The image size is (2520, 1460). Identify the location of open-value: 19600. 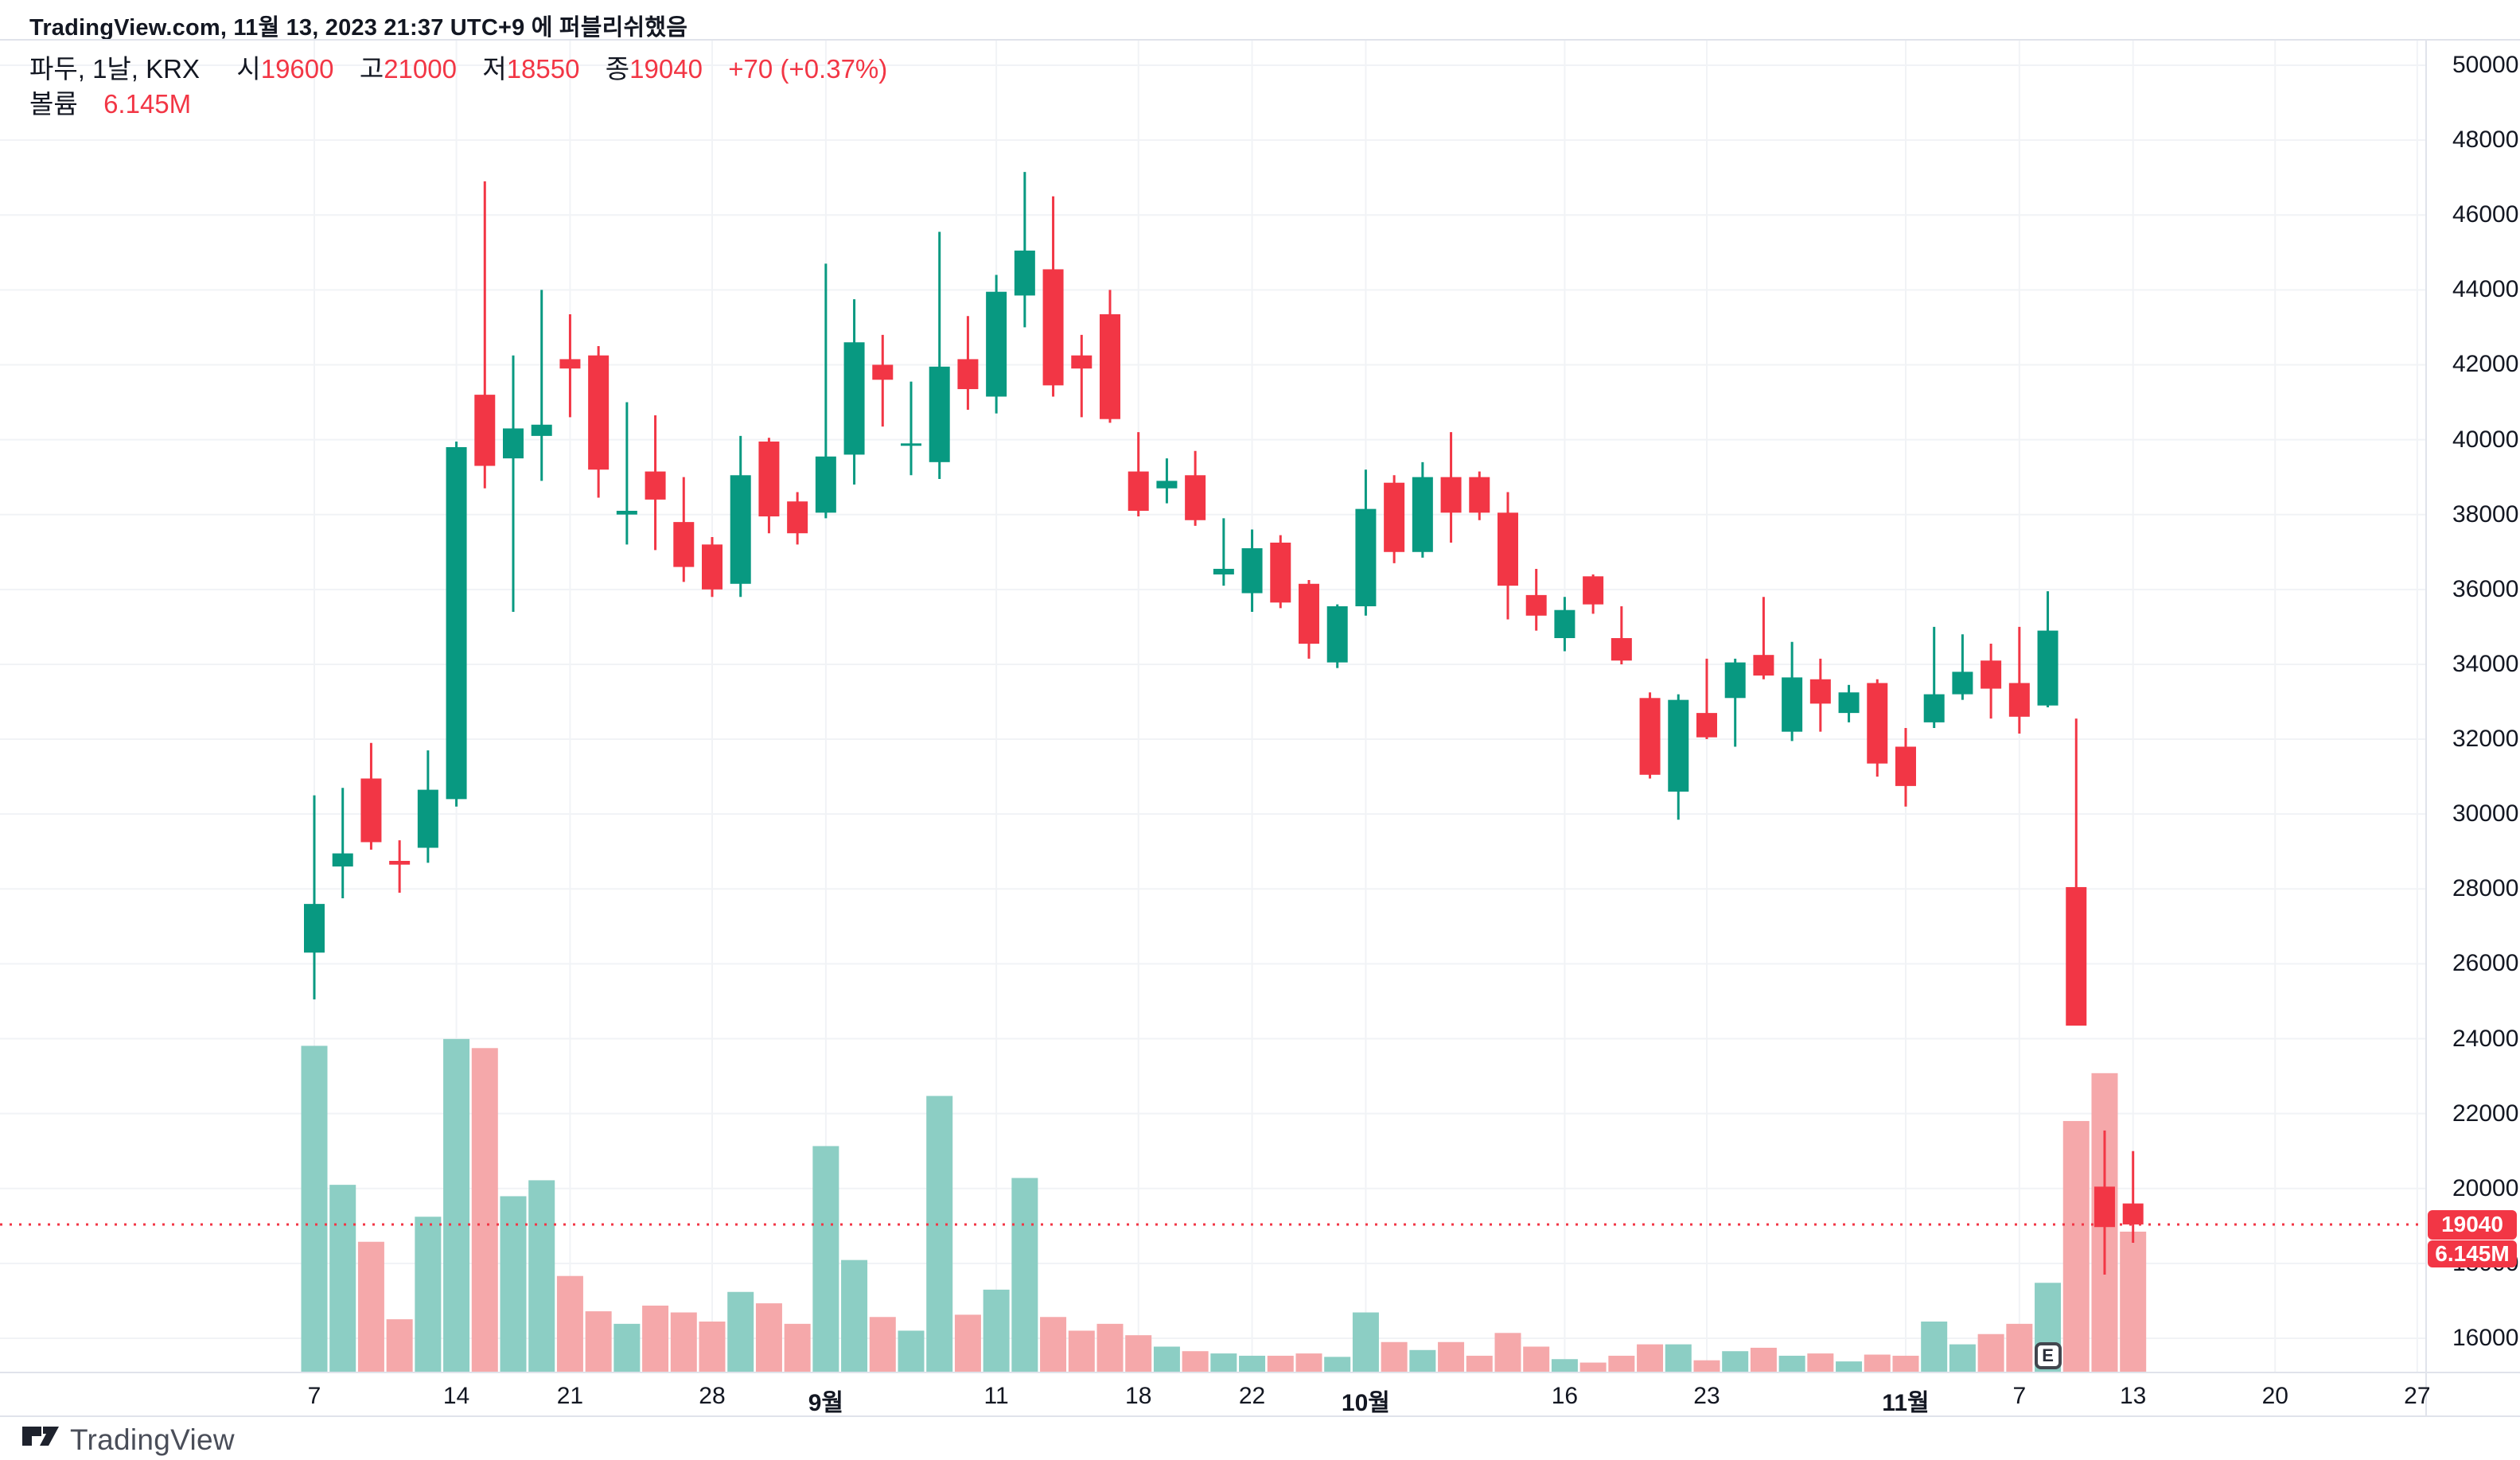
(297, 69).